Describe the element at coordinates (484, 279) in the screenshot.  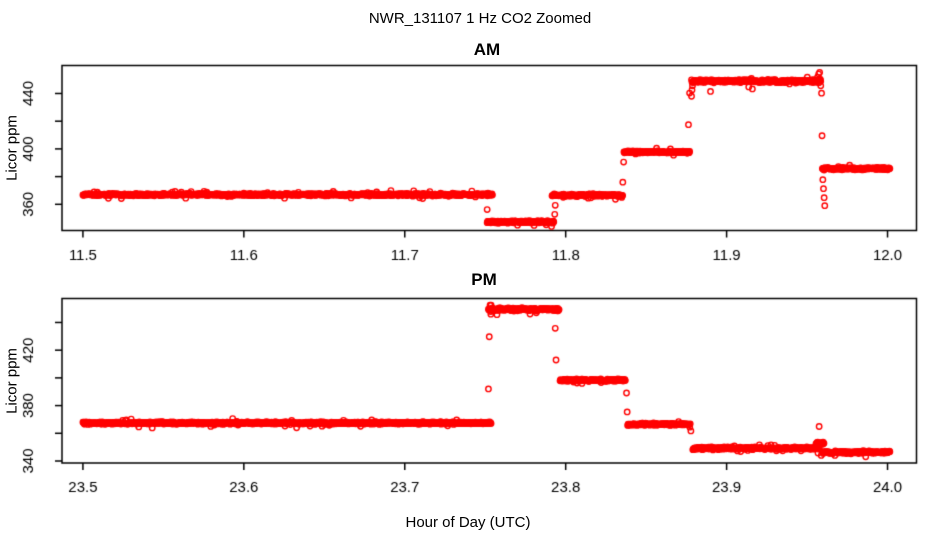
I see `pm-panel-title: PM` at that location.